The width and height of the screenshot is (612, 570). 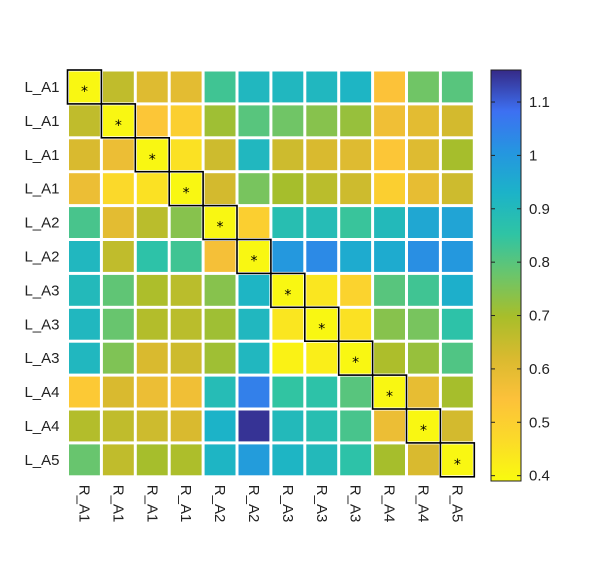 I want to click on diagonal-marker-12: *, so click(x=457, y=465).